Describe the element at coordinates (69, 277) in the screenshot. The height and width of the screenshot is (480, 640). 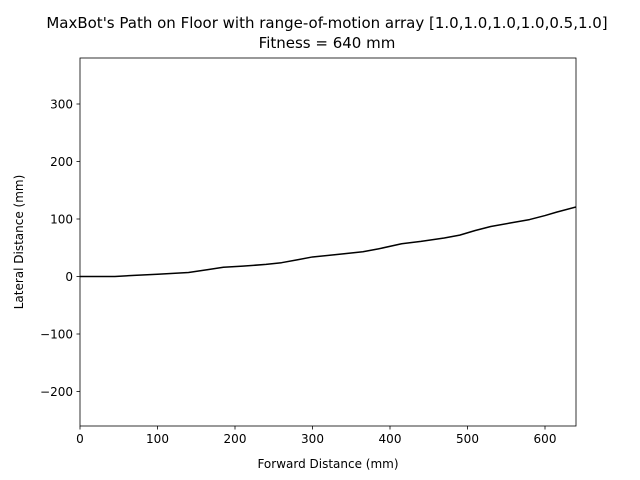
I see `y-tick-label: 0` at that location.